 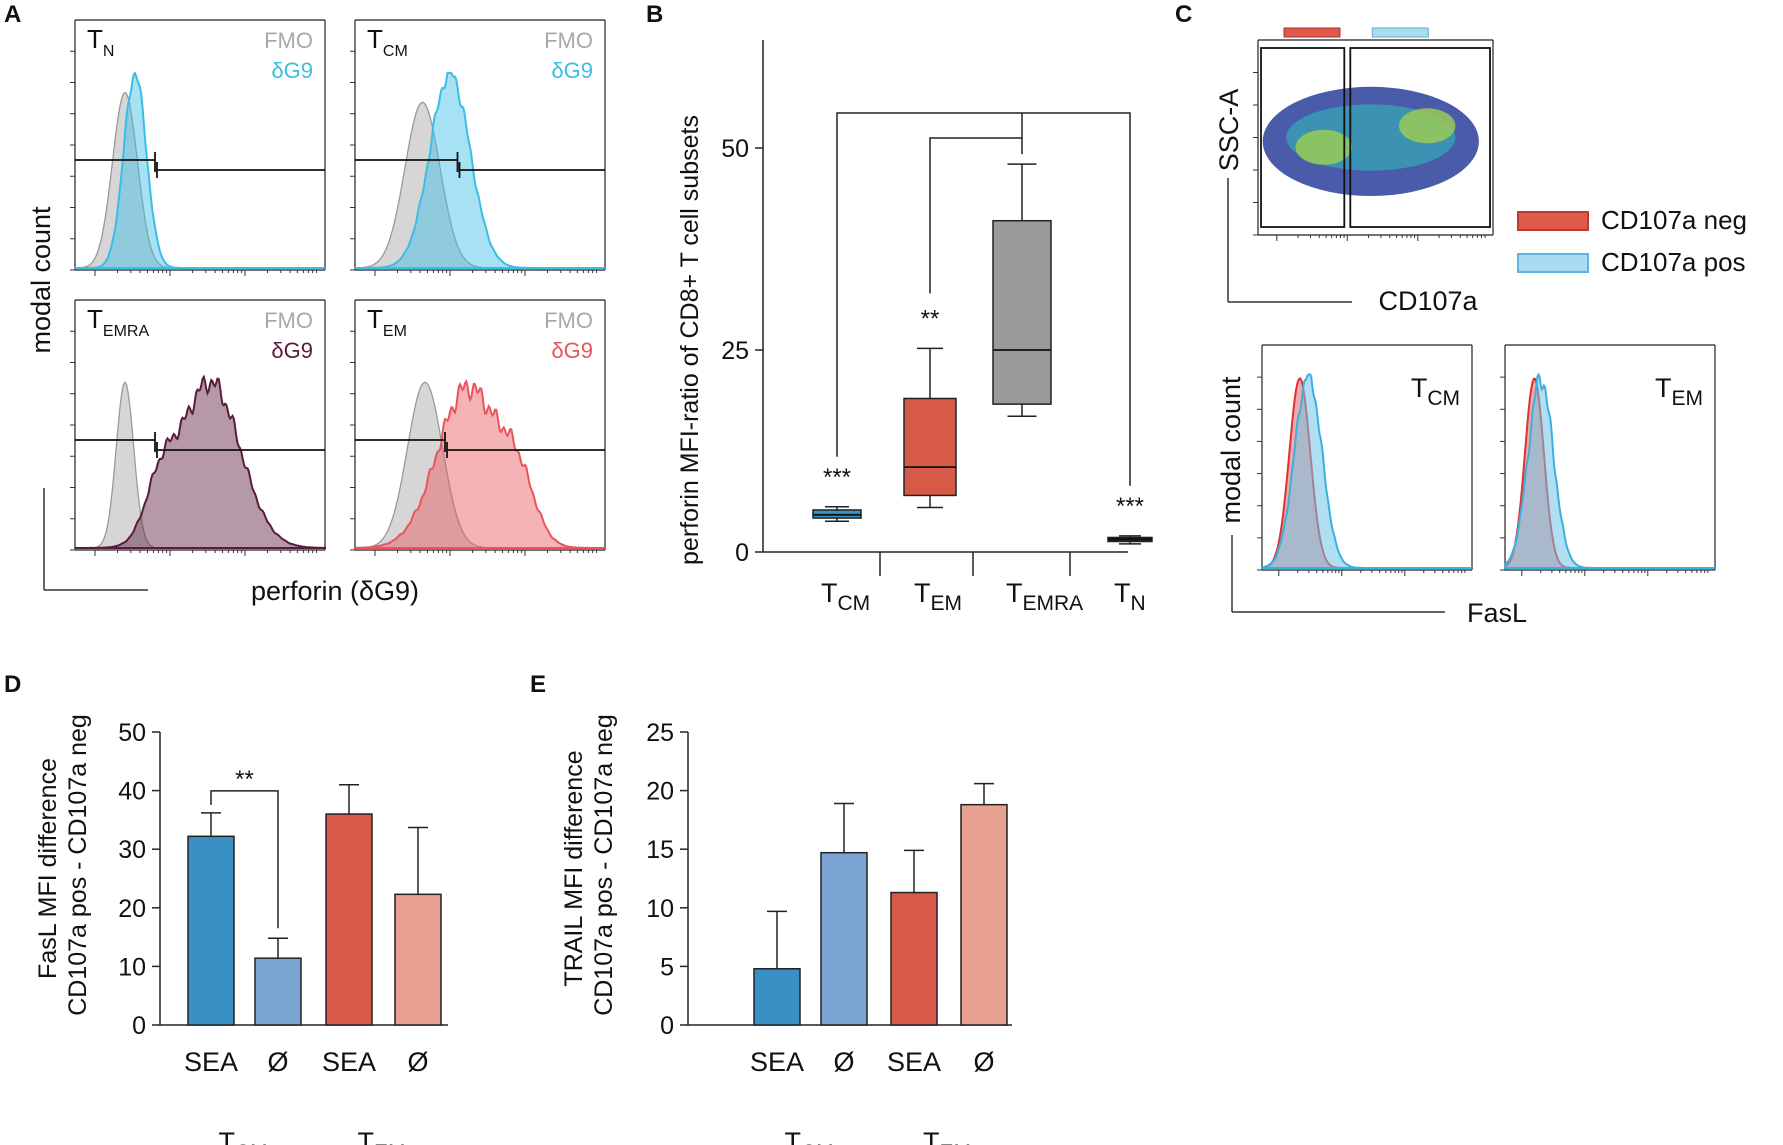 I want to click on panel-b-category-label-2-sub: EMRA, so click(x=1053, y=603).